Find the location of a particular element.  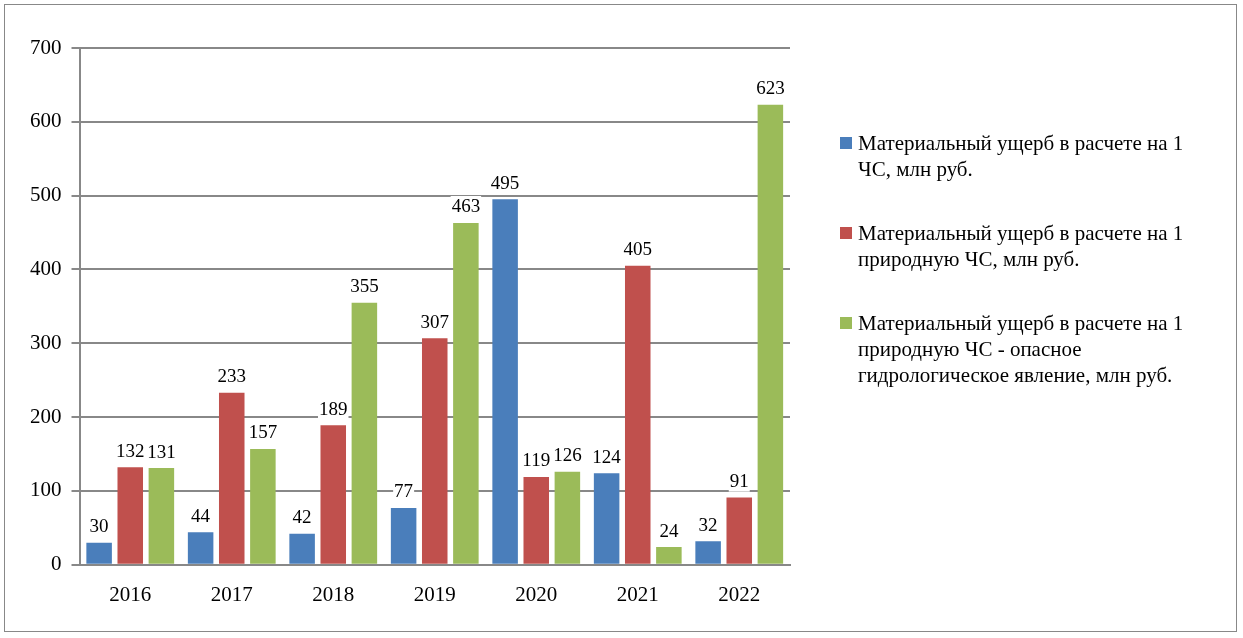

data-label: 233 is located at coordinates (231, 376).